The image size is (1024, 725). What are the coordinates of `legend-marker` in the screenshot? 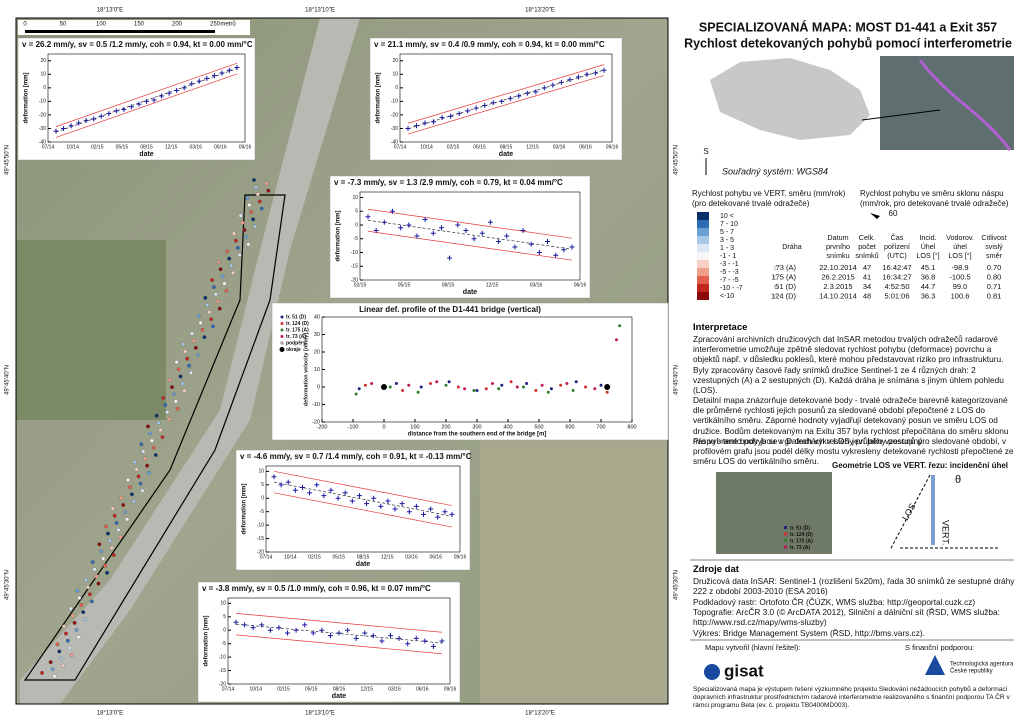 It's located at (785, 540).